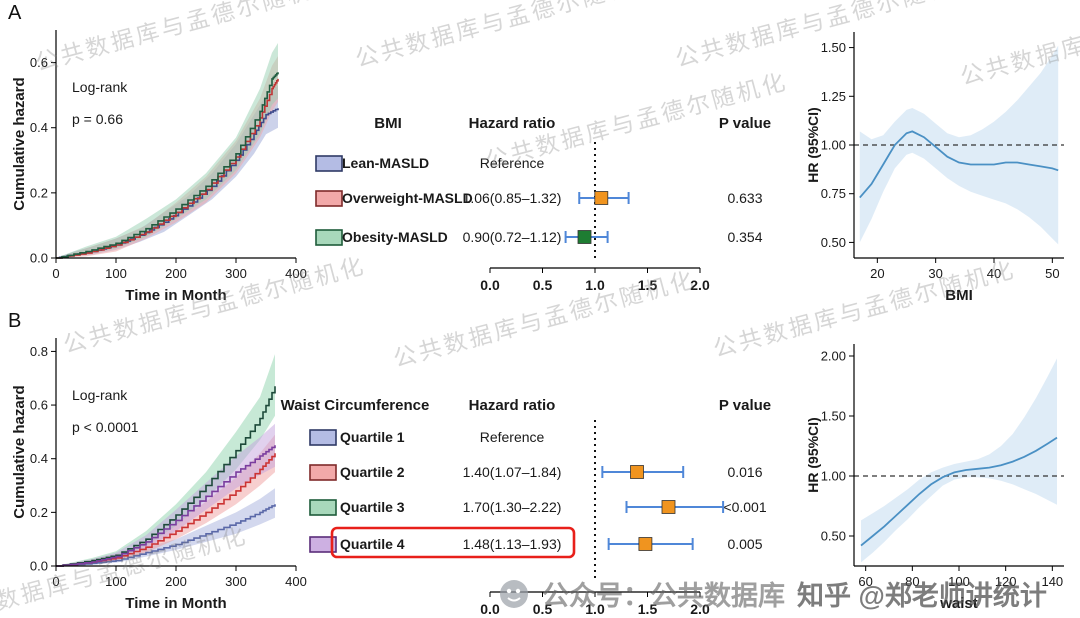  What do you see at coordinates (512, 198) in the screenshot?
I see `svg-text: 1.06(0.85–1.32)` at bounding box center [512, 198].